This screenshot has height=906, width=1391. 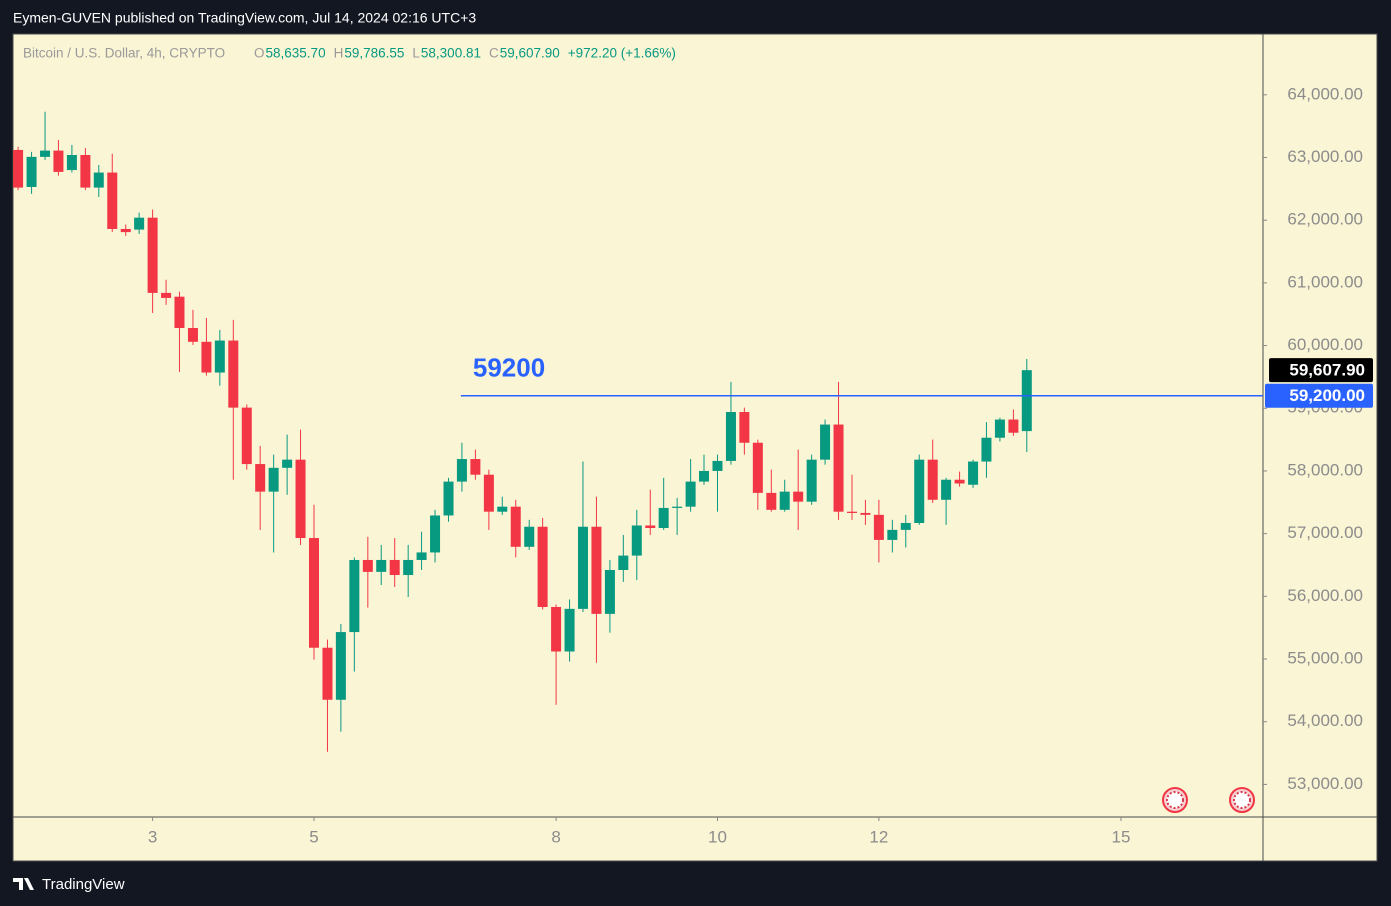 I want to click on ohlc-key: O, so click(x=259, y=53).